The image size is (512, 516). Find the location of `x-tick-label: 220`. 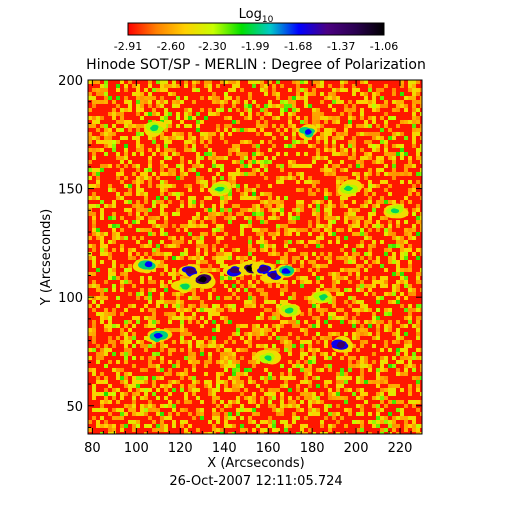

x-tick-label: 220 is located at coordinates (400, 448).